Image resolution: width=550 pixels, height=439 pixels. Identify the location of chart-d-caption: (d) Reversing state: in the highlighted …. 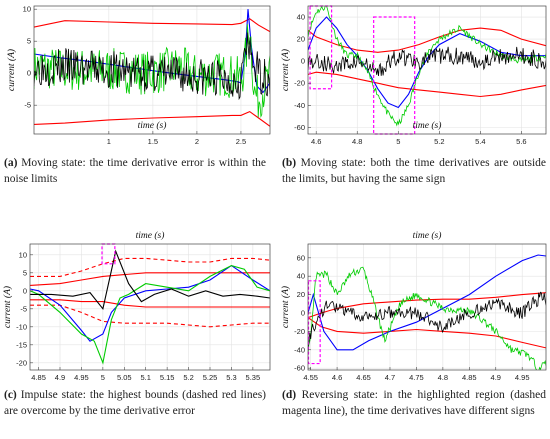
(414, 403).